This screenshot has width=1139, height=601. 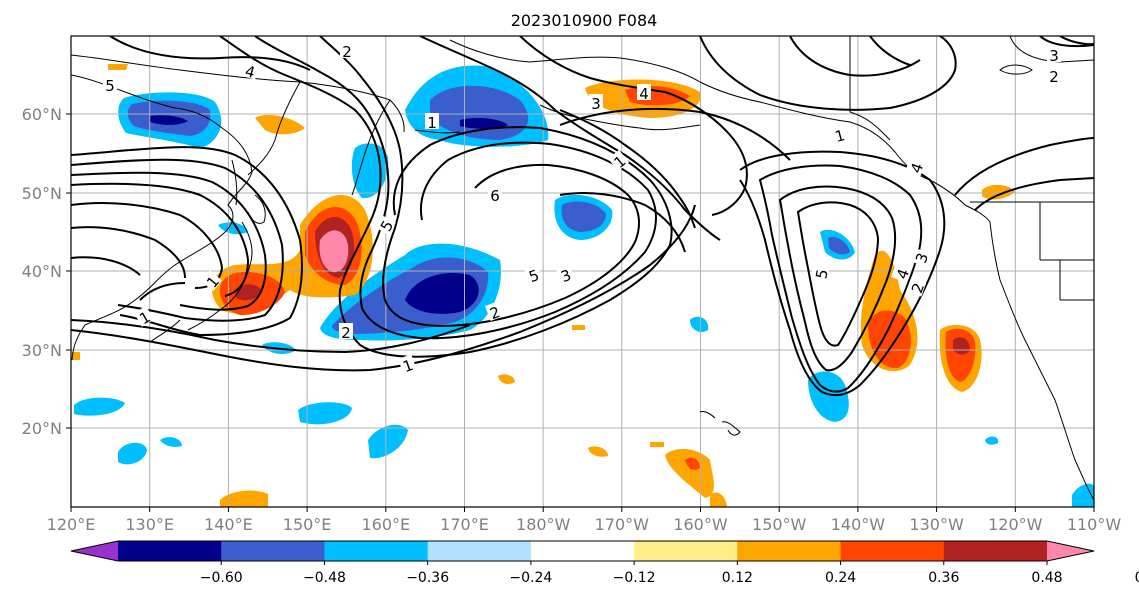 I want to click on lon-label: 130°E, so click(x=149, y=524).